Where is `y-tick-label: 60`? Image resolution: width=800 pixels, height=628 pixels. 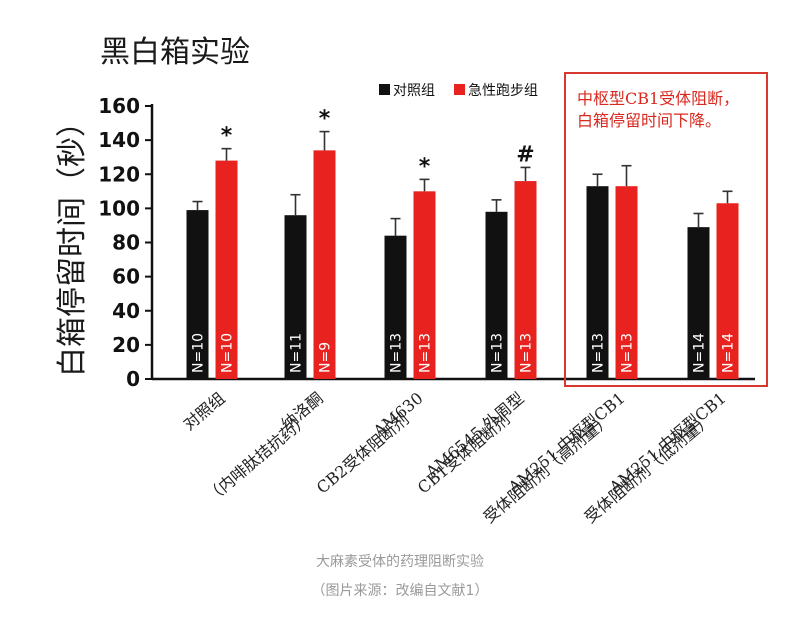
y-tick-label: 60 is located at coordinates (126, 277).